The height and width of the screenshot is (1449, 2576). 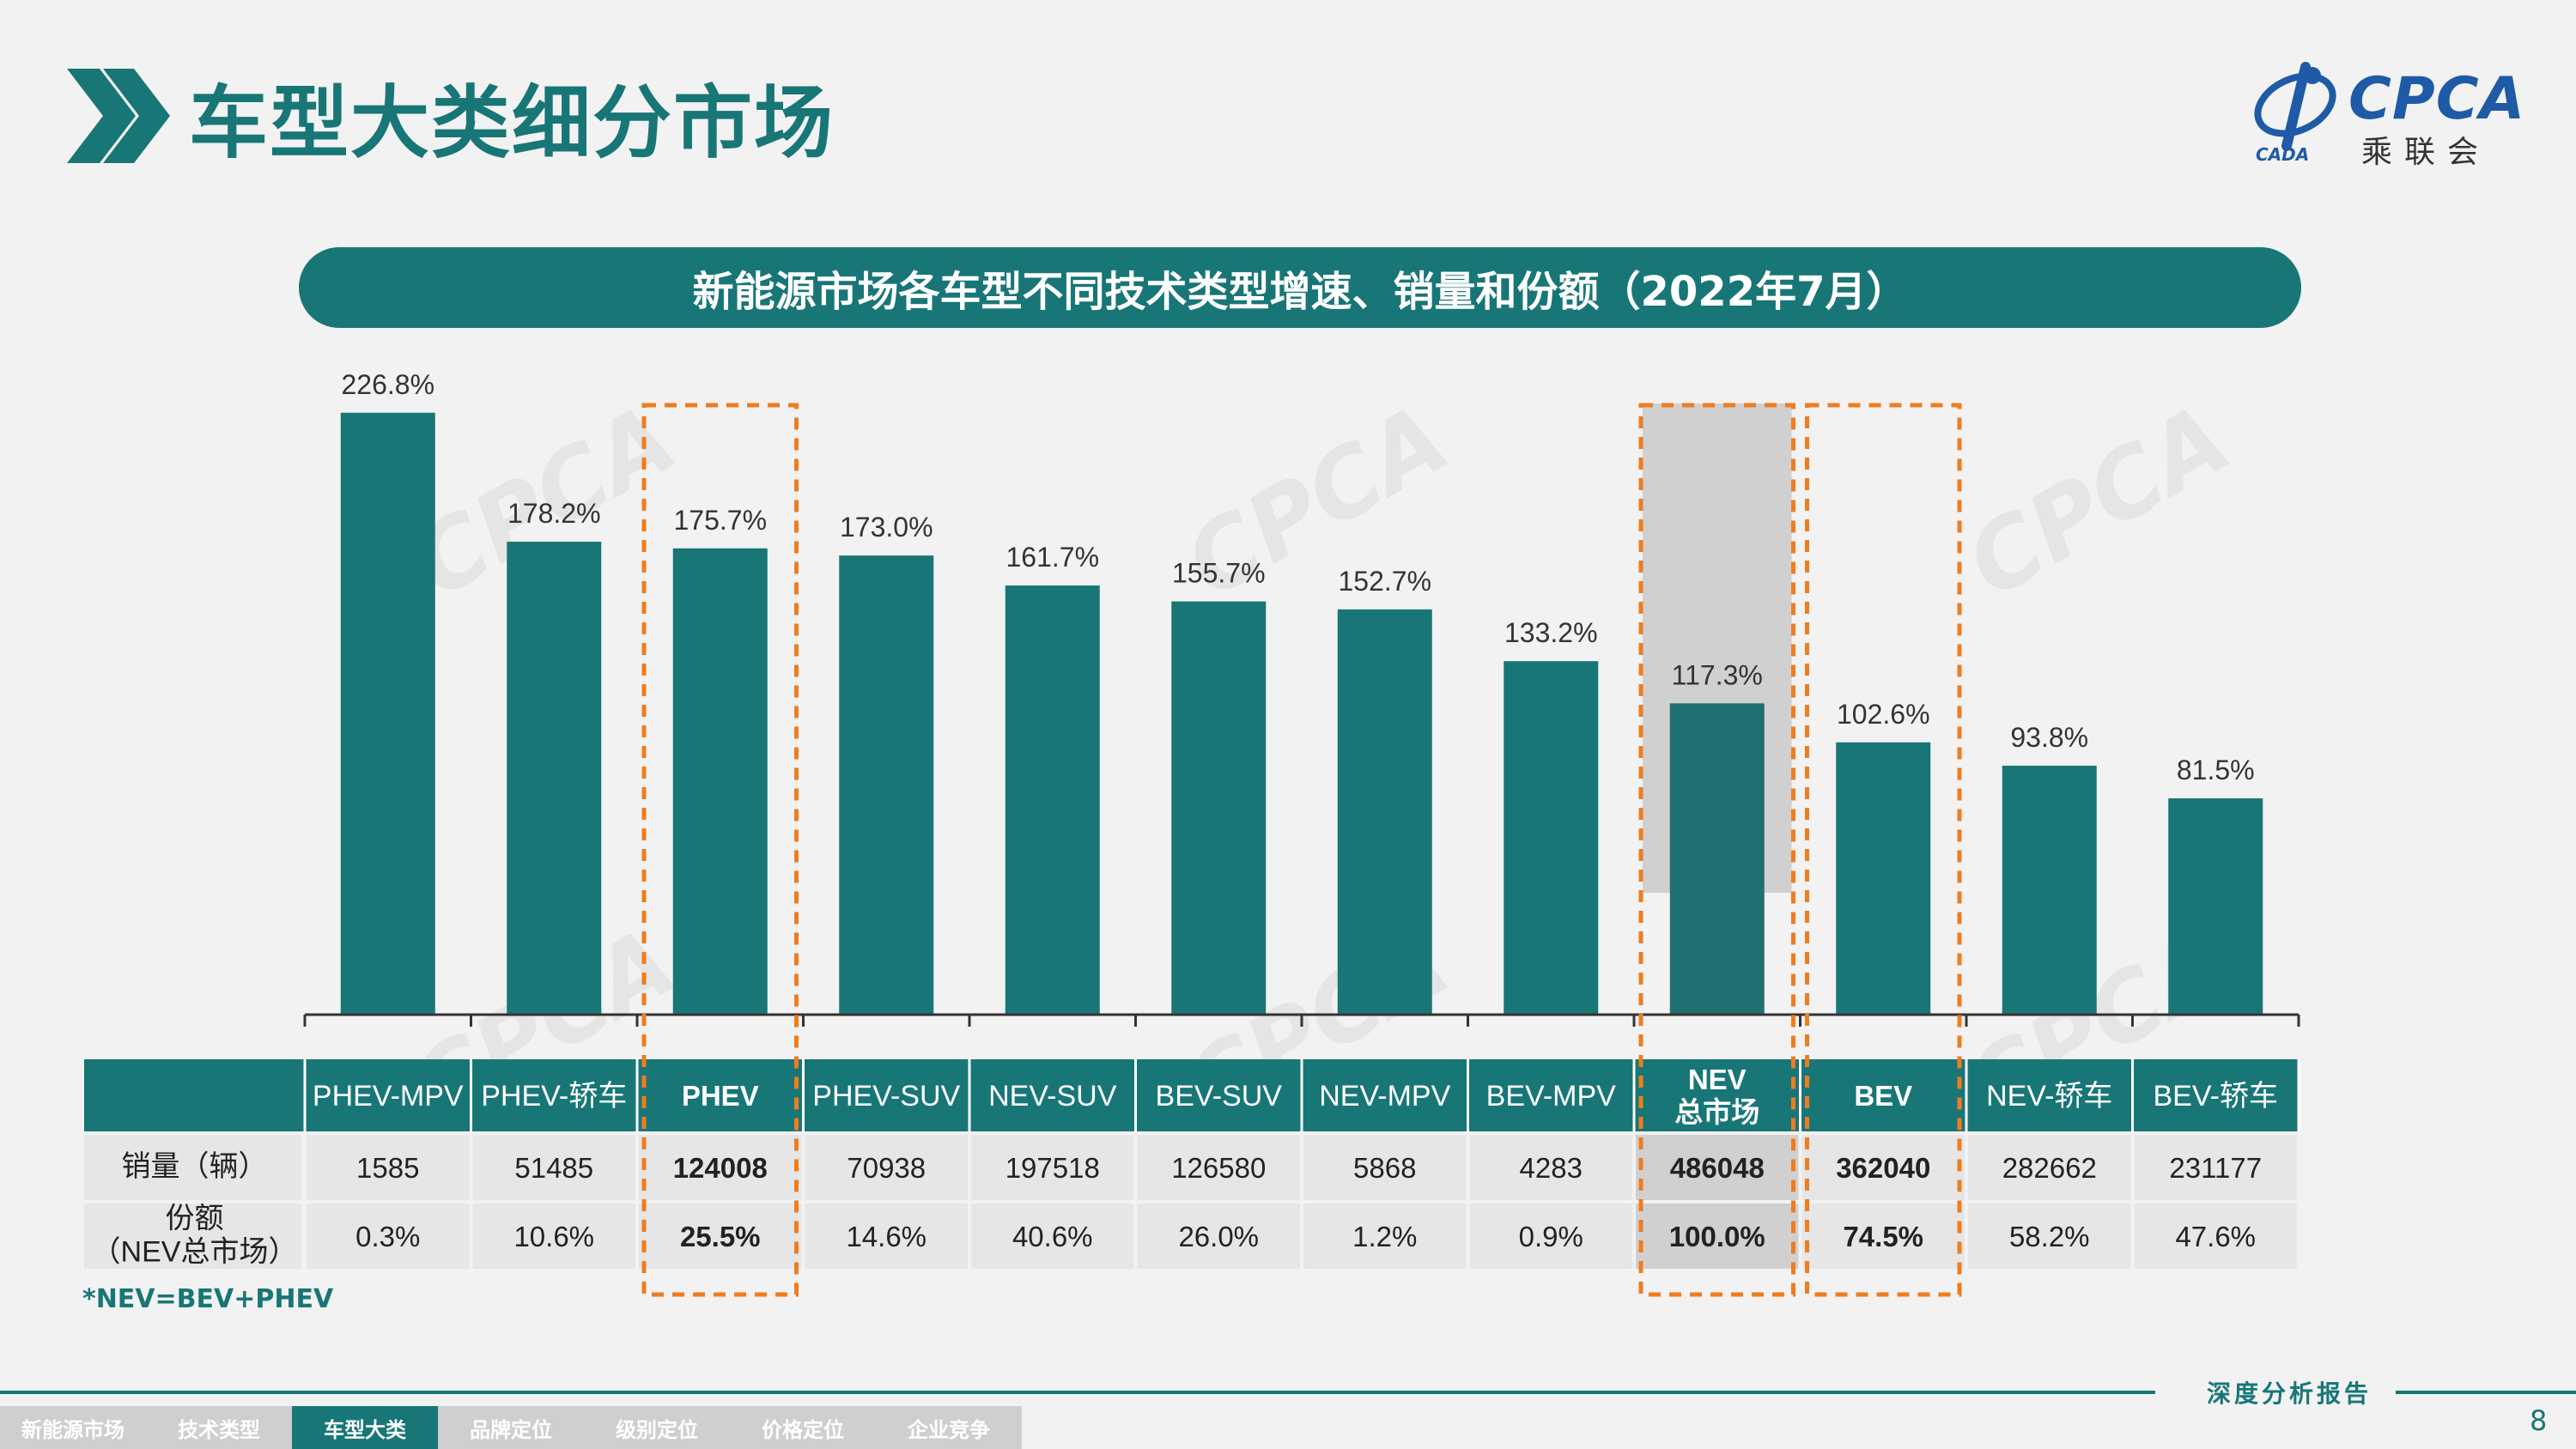 What do you see at coordinates (1718, 1168) in the screenshot?
I see `table-cell: 486048` at bounding box center [1718, 1168].